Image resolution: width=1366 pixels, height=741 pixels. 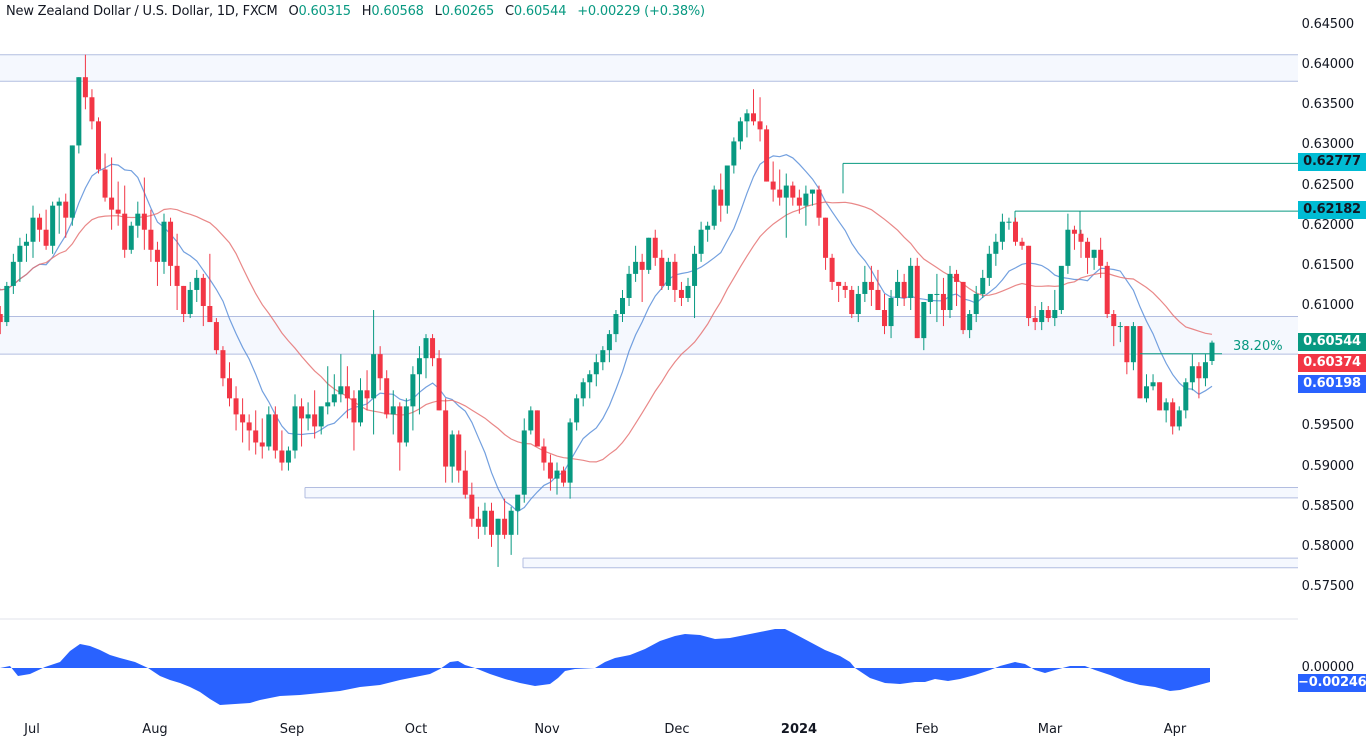 I want to click on price-axis-label: 0.64500, so click(x=1328, y=24).